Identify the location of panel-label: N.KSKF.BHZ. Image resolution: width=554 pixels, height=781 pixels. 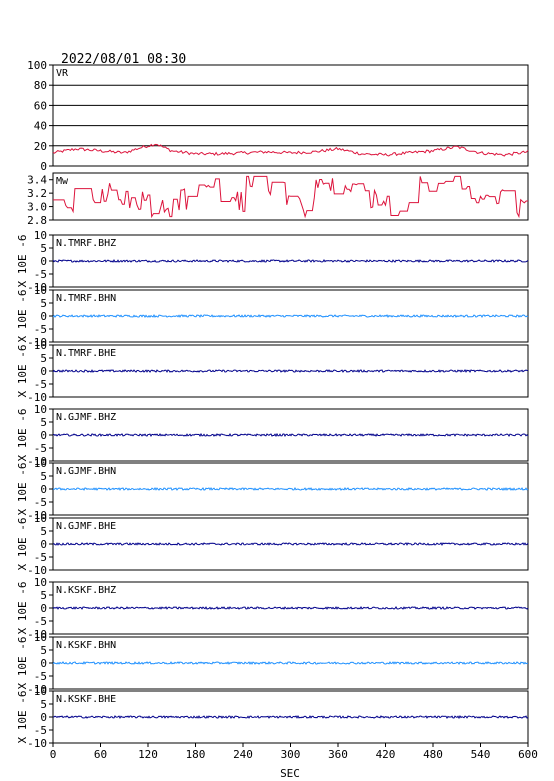
(86, 590).